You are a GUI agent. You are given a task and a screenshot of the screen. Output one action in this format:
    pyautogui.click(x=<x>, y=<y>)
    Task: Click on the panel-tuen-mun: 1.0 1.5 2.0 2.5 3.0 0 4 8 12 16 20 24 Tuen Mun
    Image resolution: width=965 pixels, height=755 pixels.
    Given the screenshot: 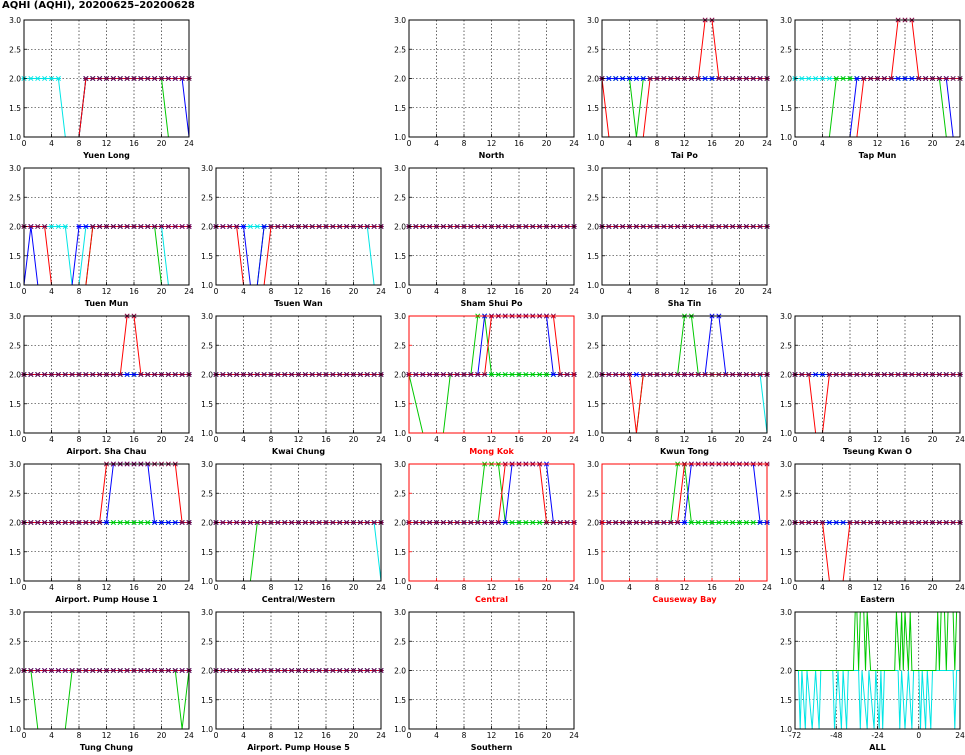 What is the action you would take?
    pyautogui.click(x=101, y=236)
    